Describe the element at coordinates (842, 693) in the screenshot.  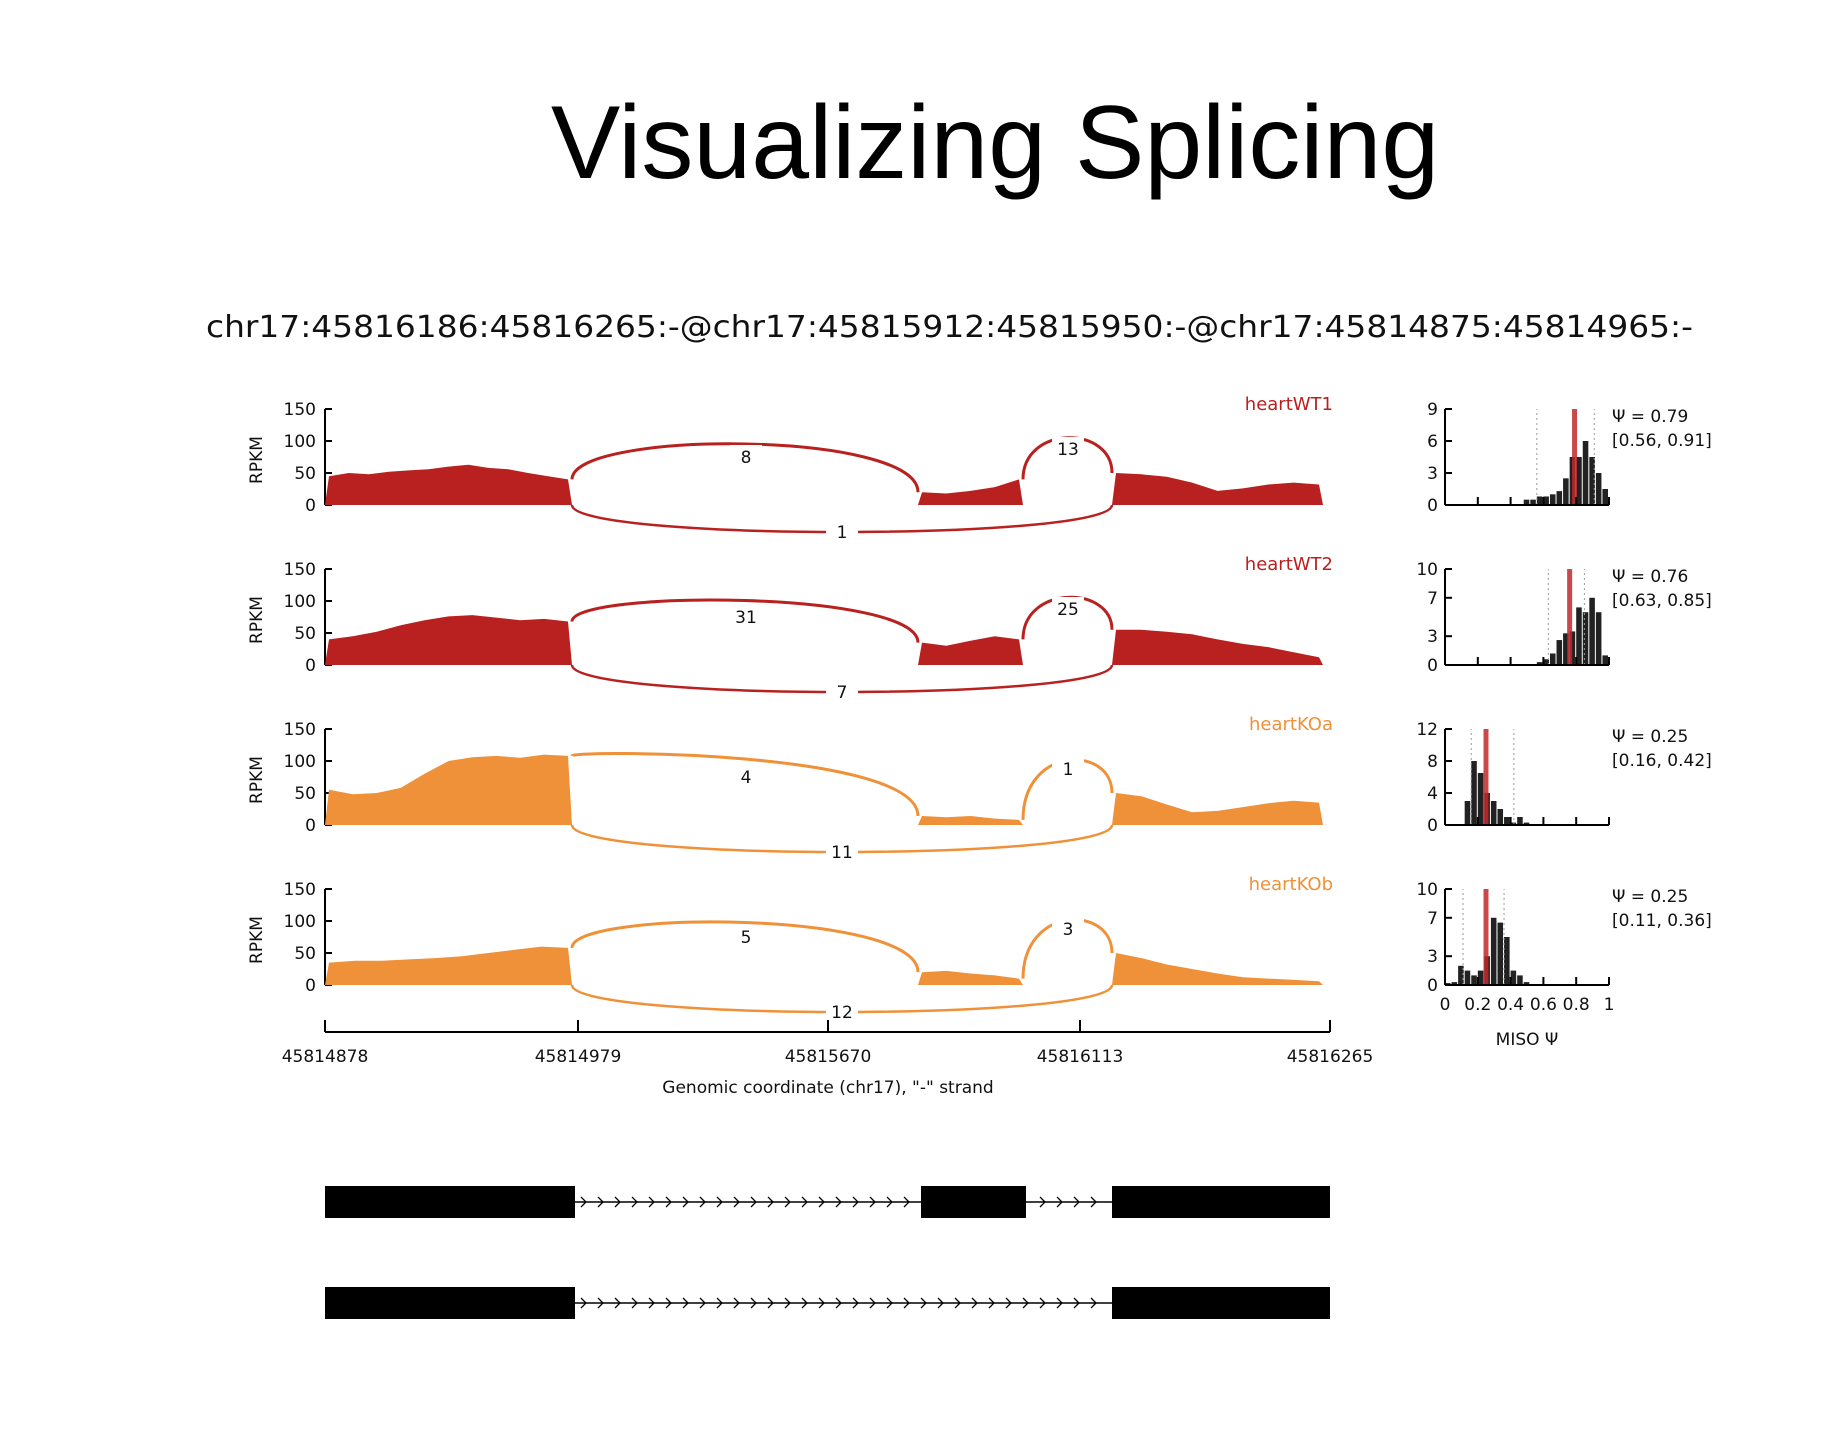
I see `junction-count-skip: 7` at that location.